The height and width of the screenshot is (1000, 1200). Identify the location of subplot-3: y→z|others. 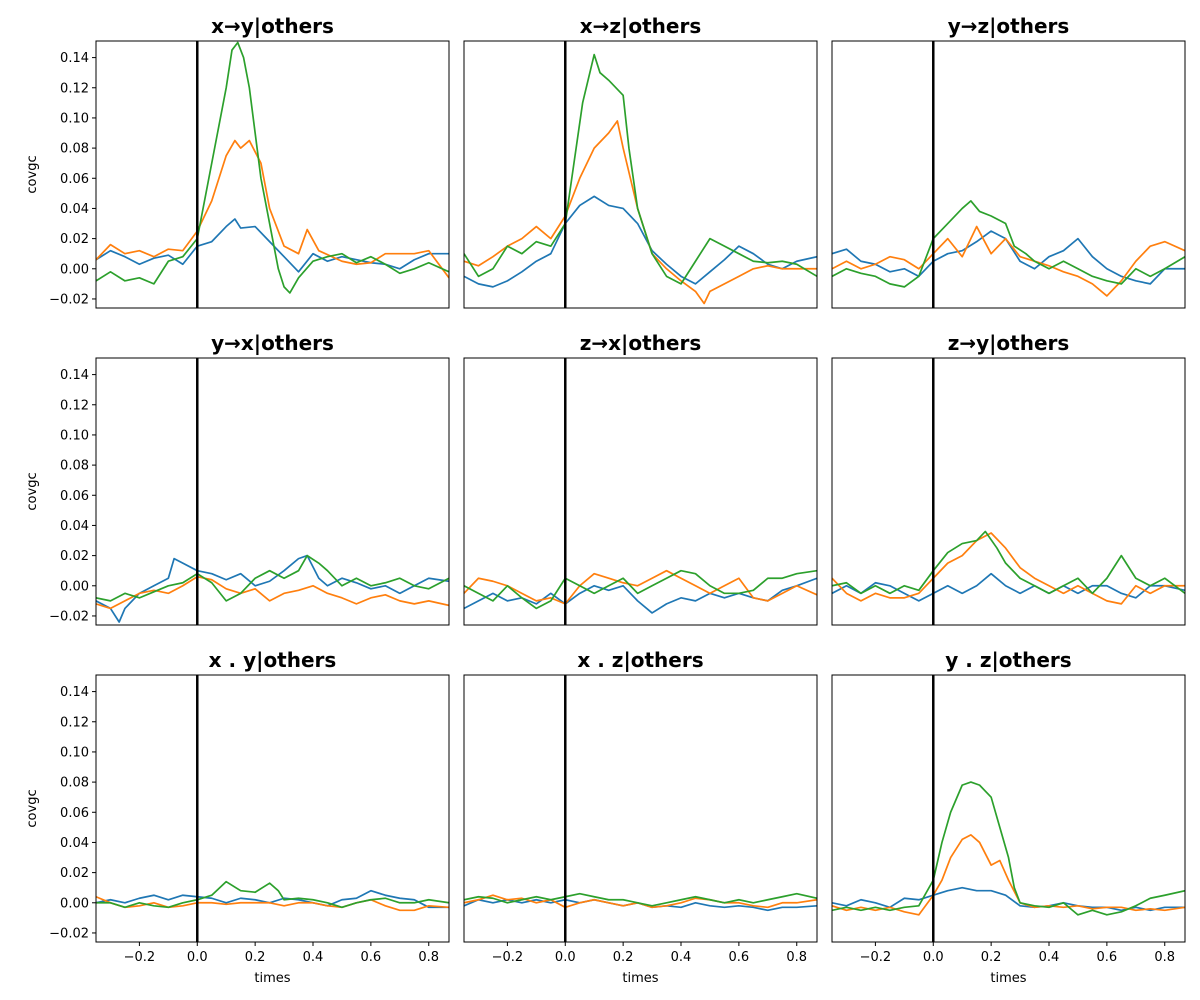
(1008, 161).